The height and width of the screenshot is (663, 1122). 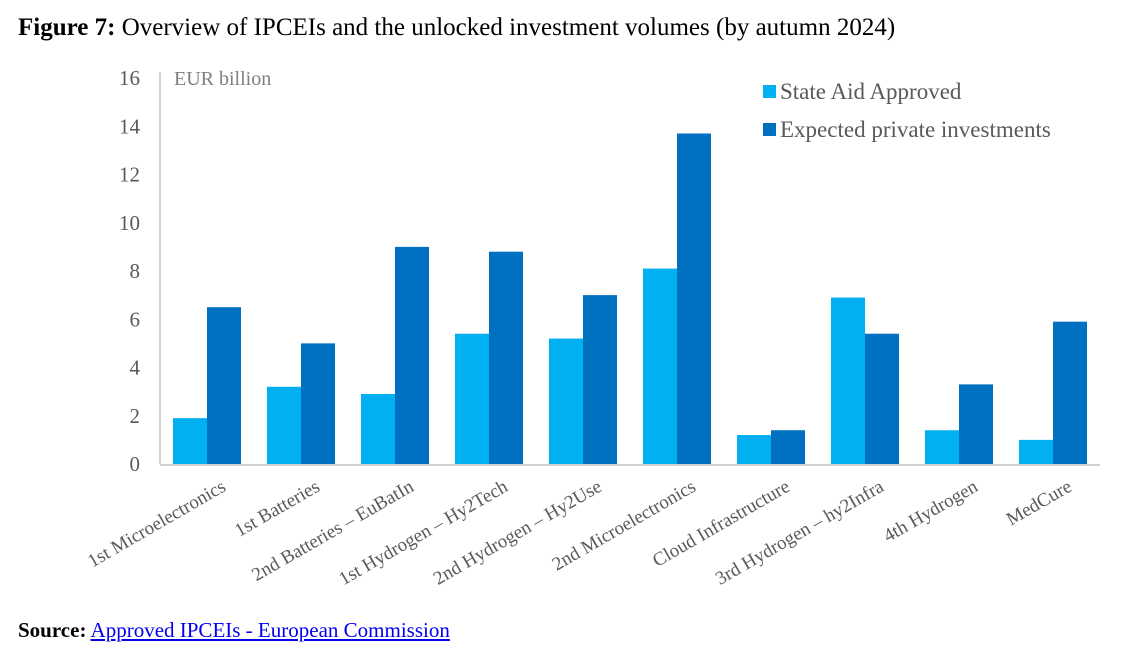 What do you see at coordinates (270, 630) in the screenshot?
I see `source-link: Approved IPCEIs - European Commission` at bounding box center [270, 630].